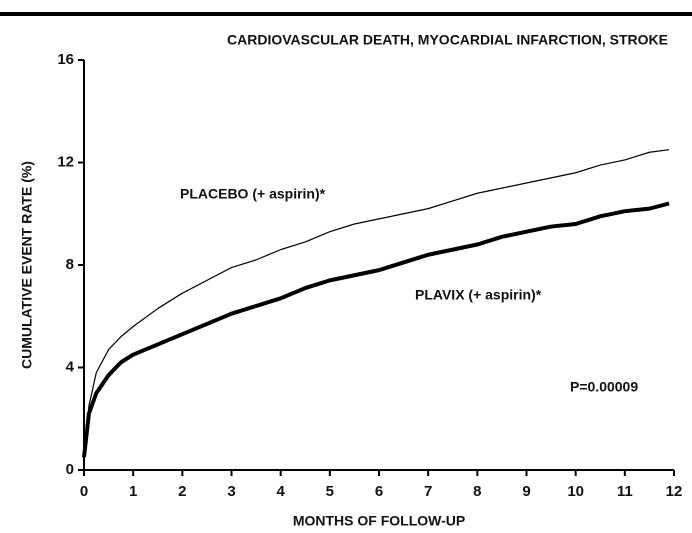 The width and height of the screenshot is (692, 533). What do you see at coordinates (182, 491) in the screenshot?
I see `x-tick-label: 2` at bounding box center [182, 491].